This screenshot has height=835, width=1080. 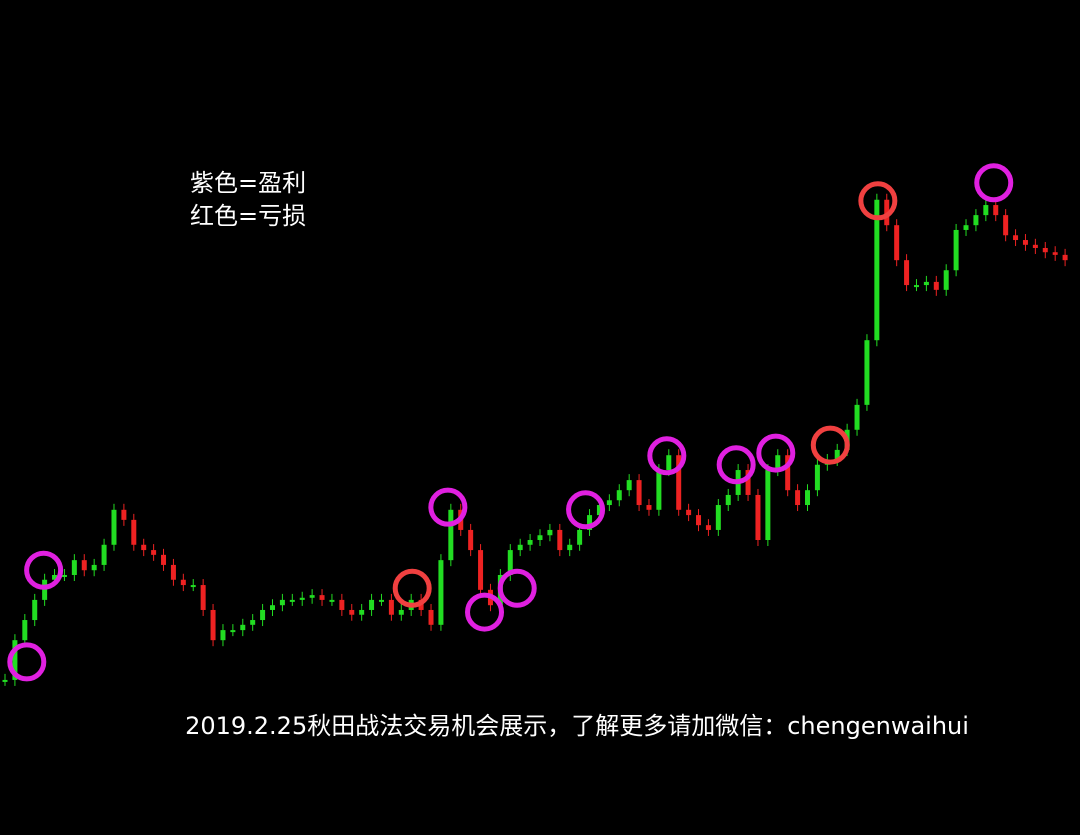 What do you see at coordinates (248, 183) in the screenshot?
I see `legend-note: 紫色=盈利` at bounding box center [248, 183].